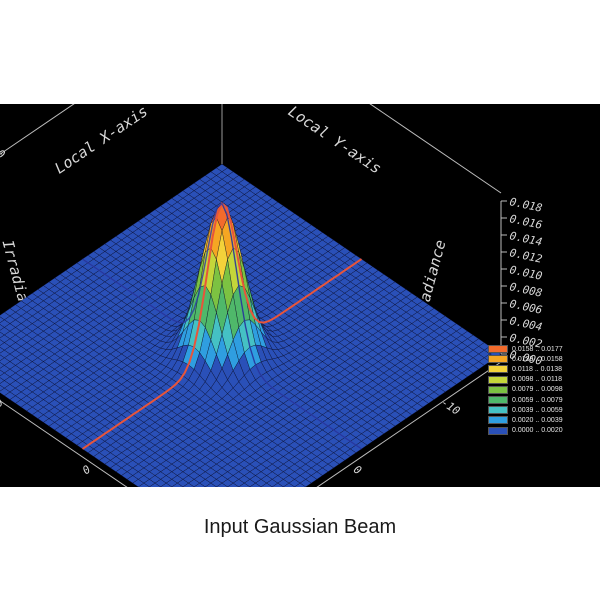  I want to click on legend-entry: 0.0020 .. 0.0039, so click(540, 420).